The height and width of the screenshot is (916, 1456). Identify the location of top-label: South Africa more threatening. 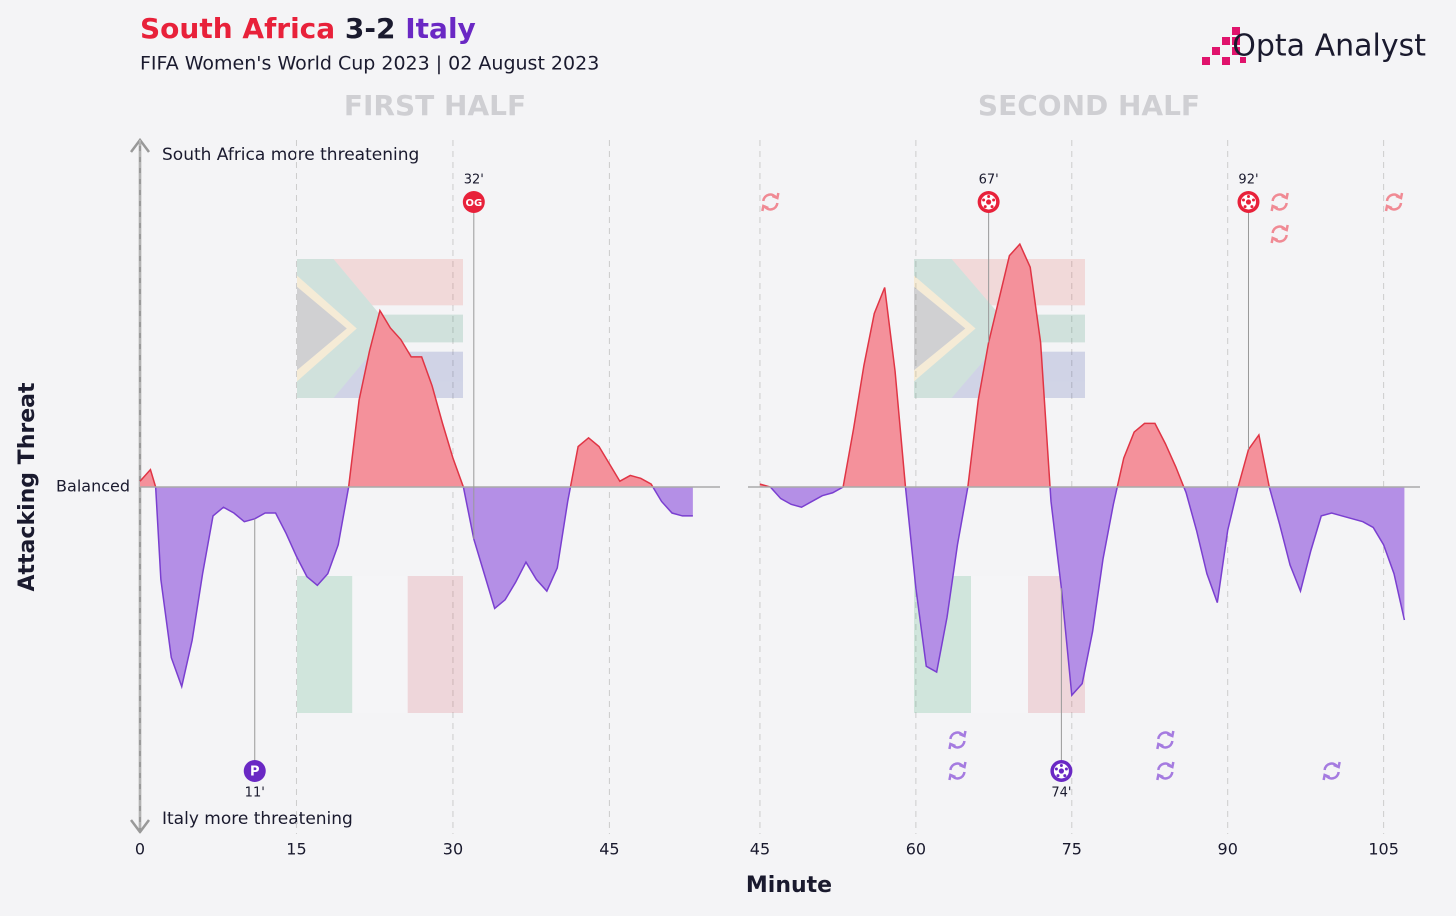
(290, 155).